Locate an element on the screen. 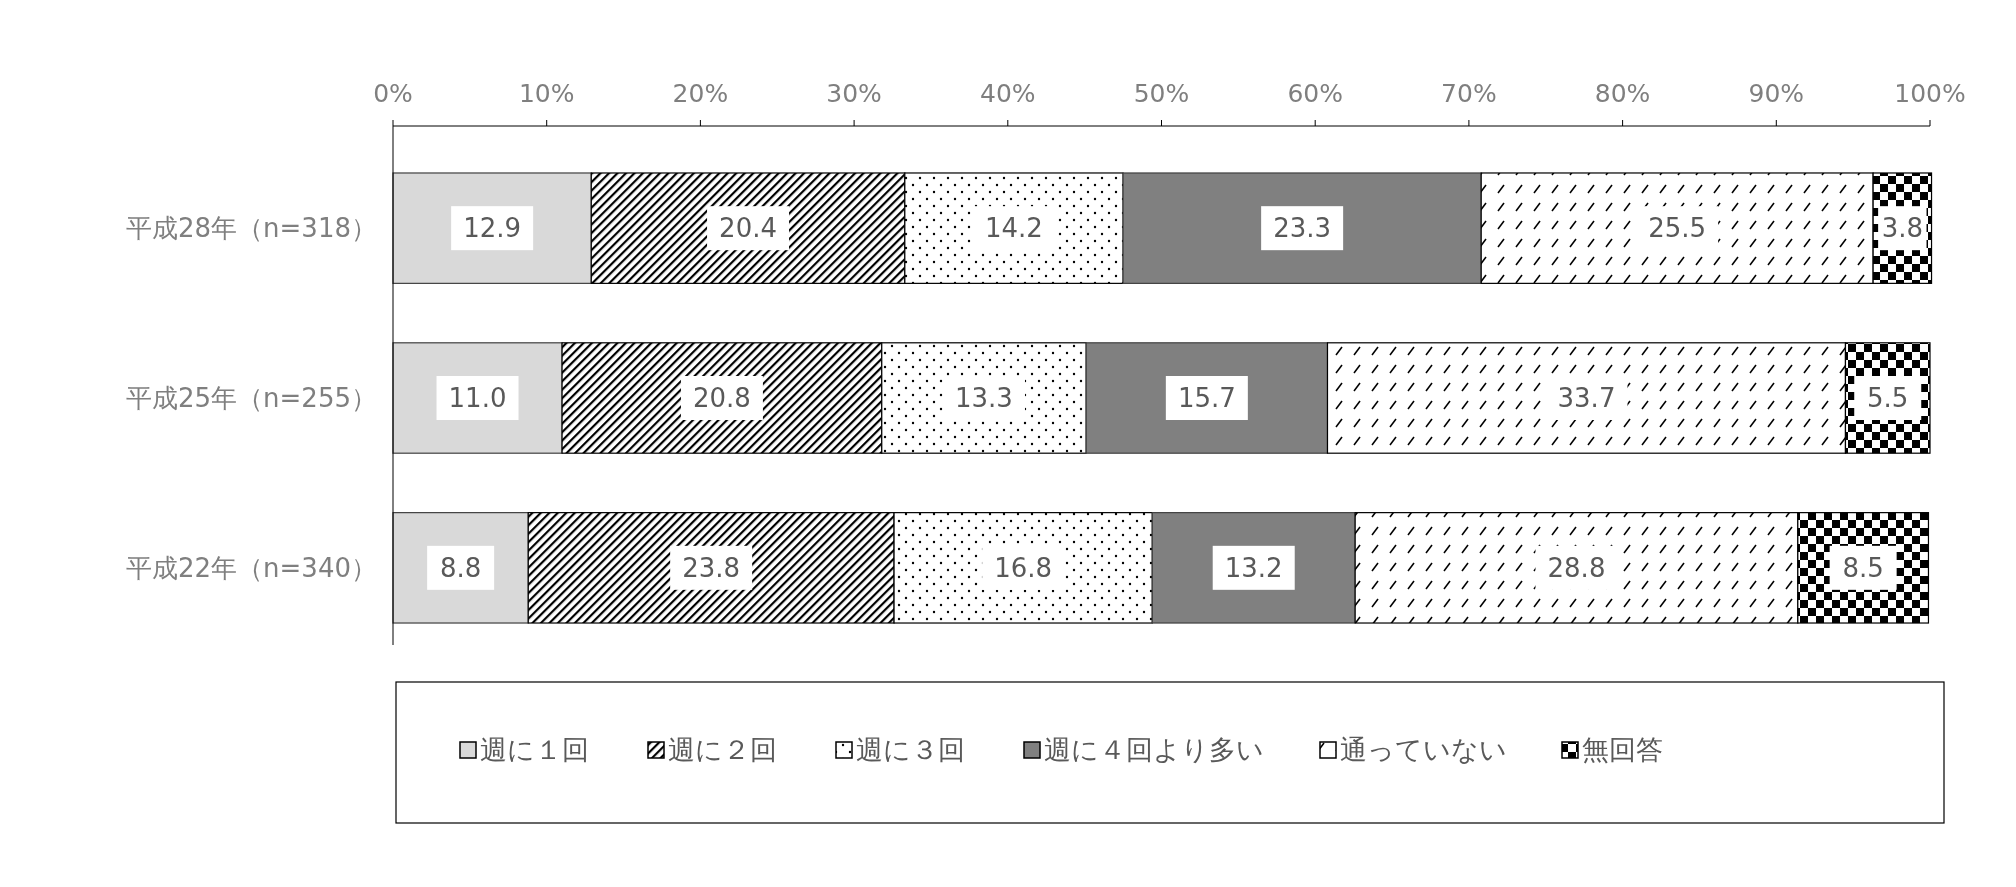  x-tick-label: 0% is located at coordinates (393, 93).